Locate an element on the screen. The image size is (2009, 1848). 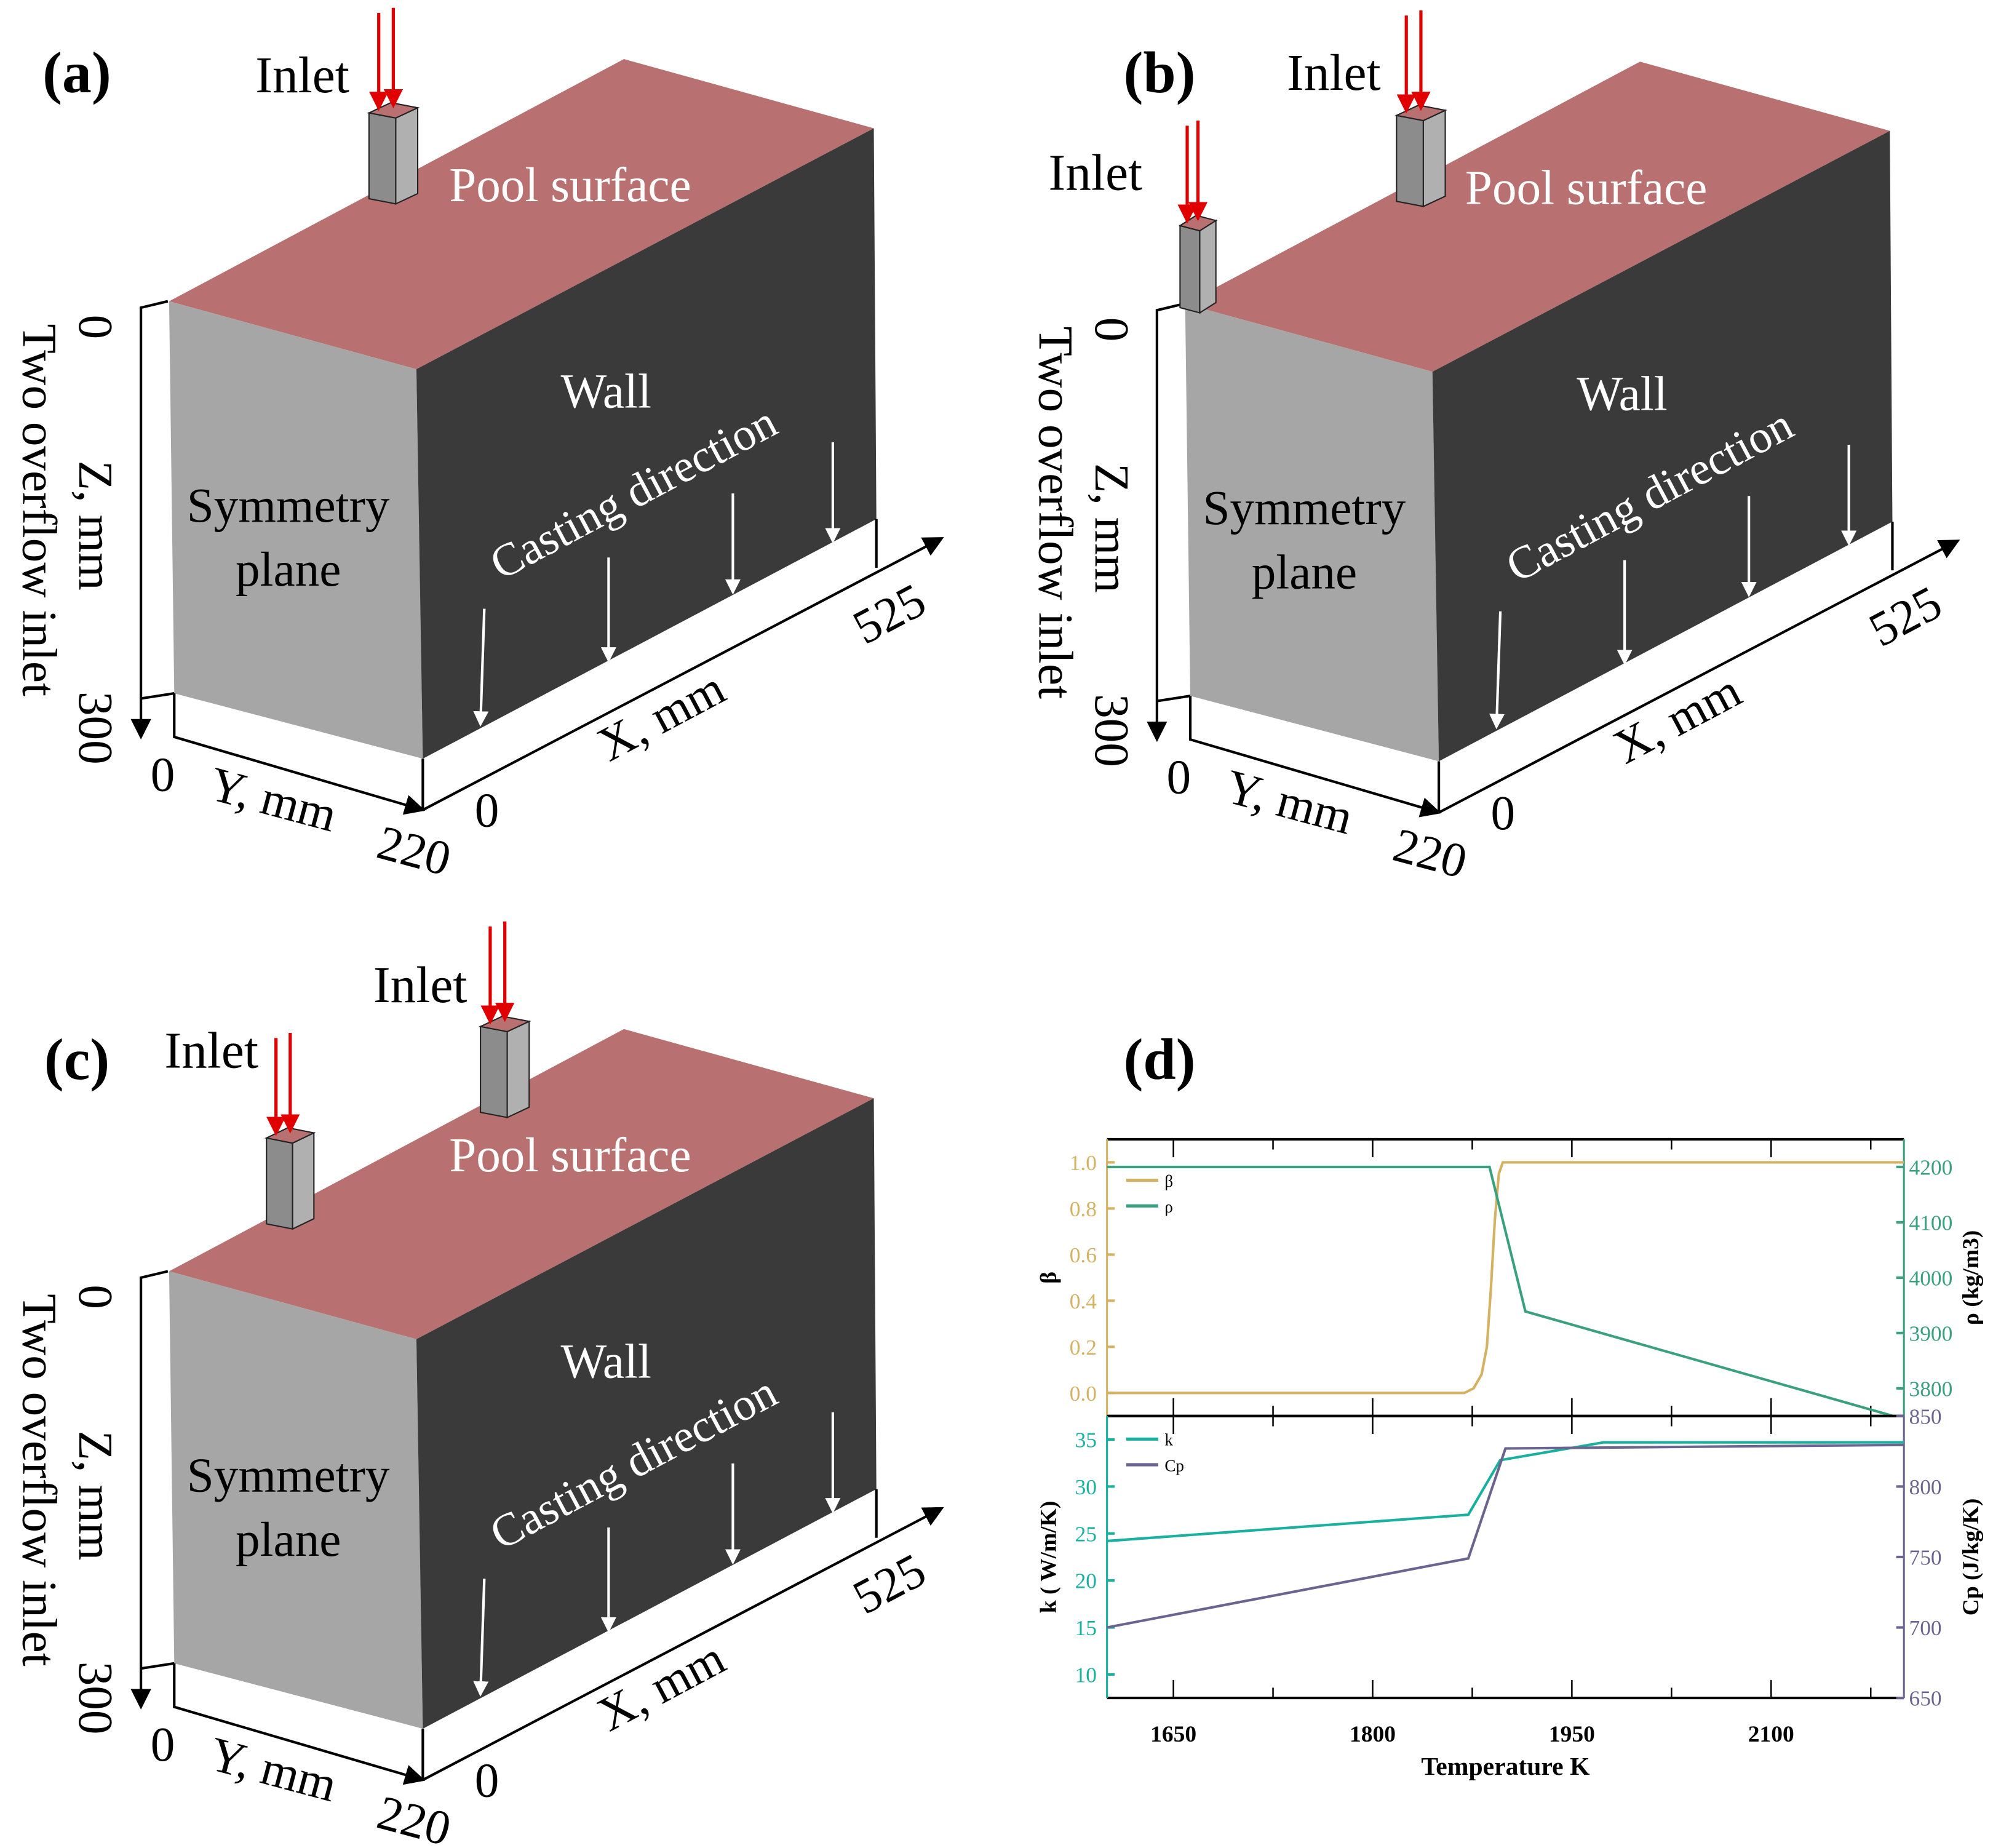
right-y-tick-label: 650 is located at coordinates (1926, 1699).